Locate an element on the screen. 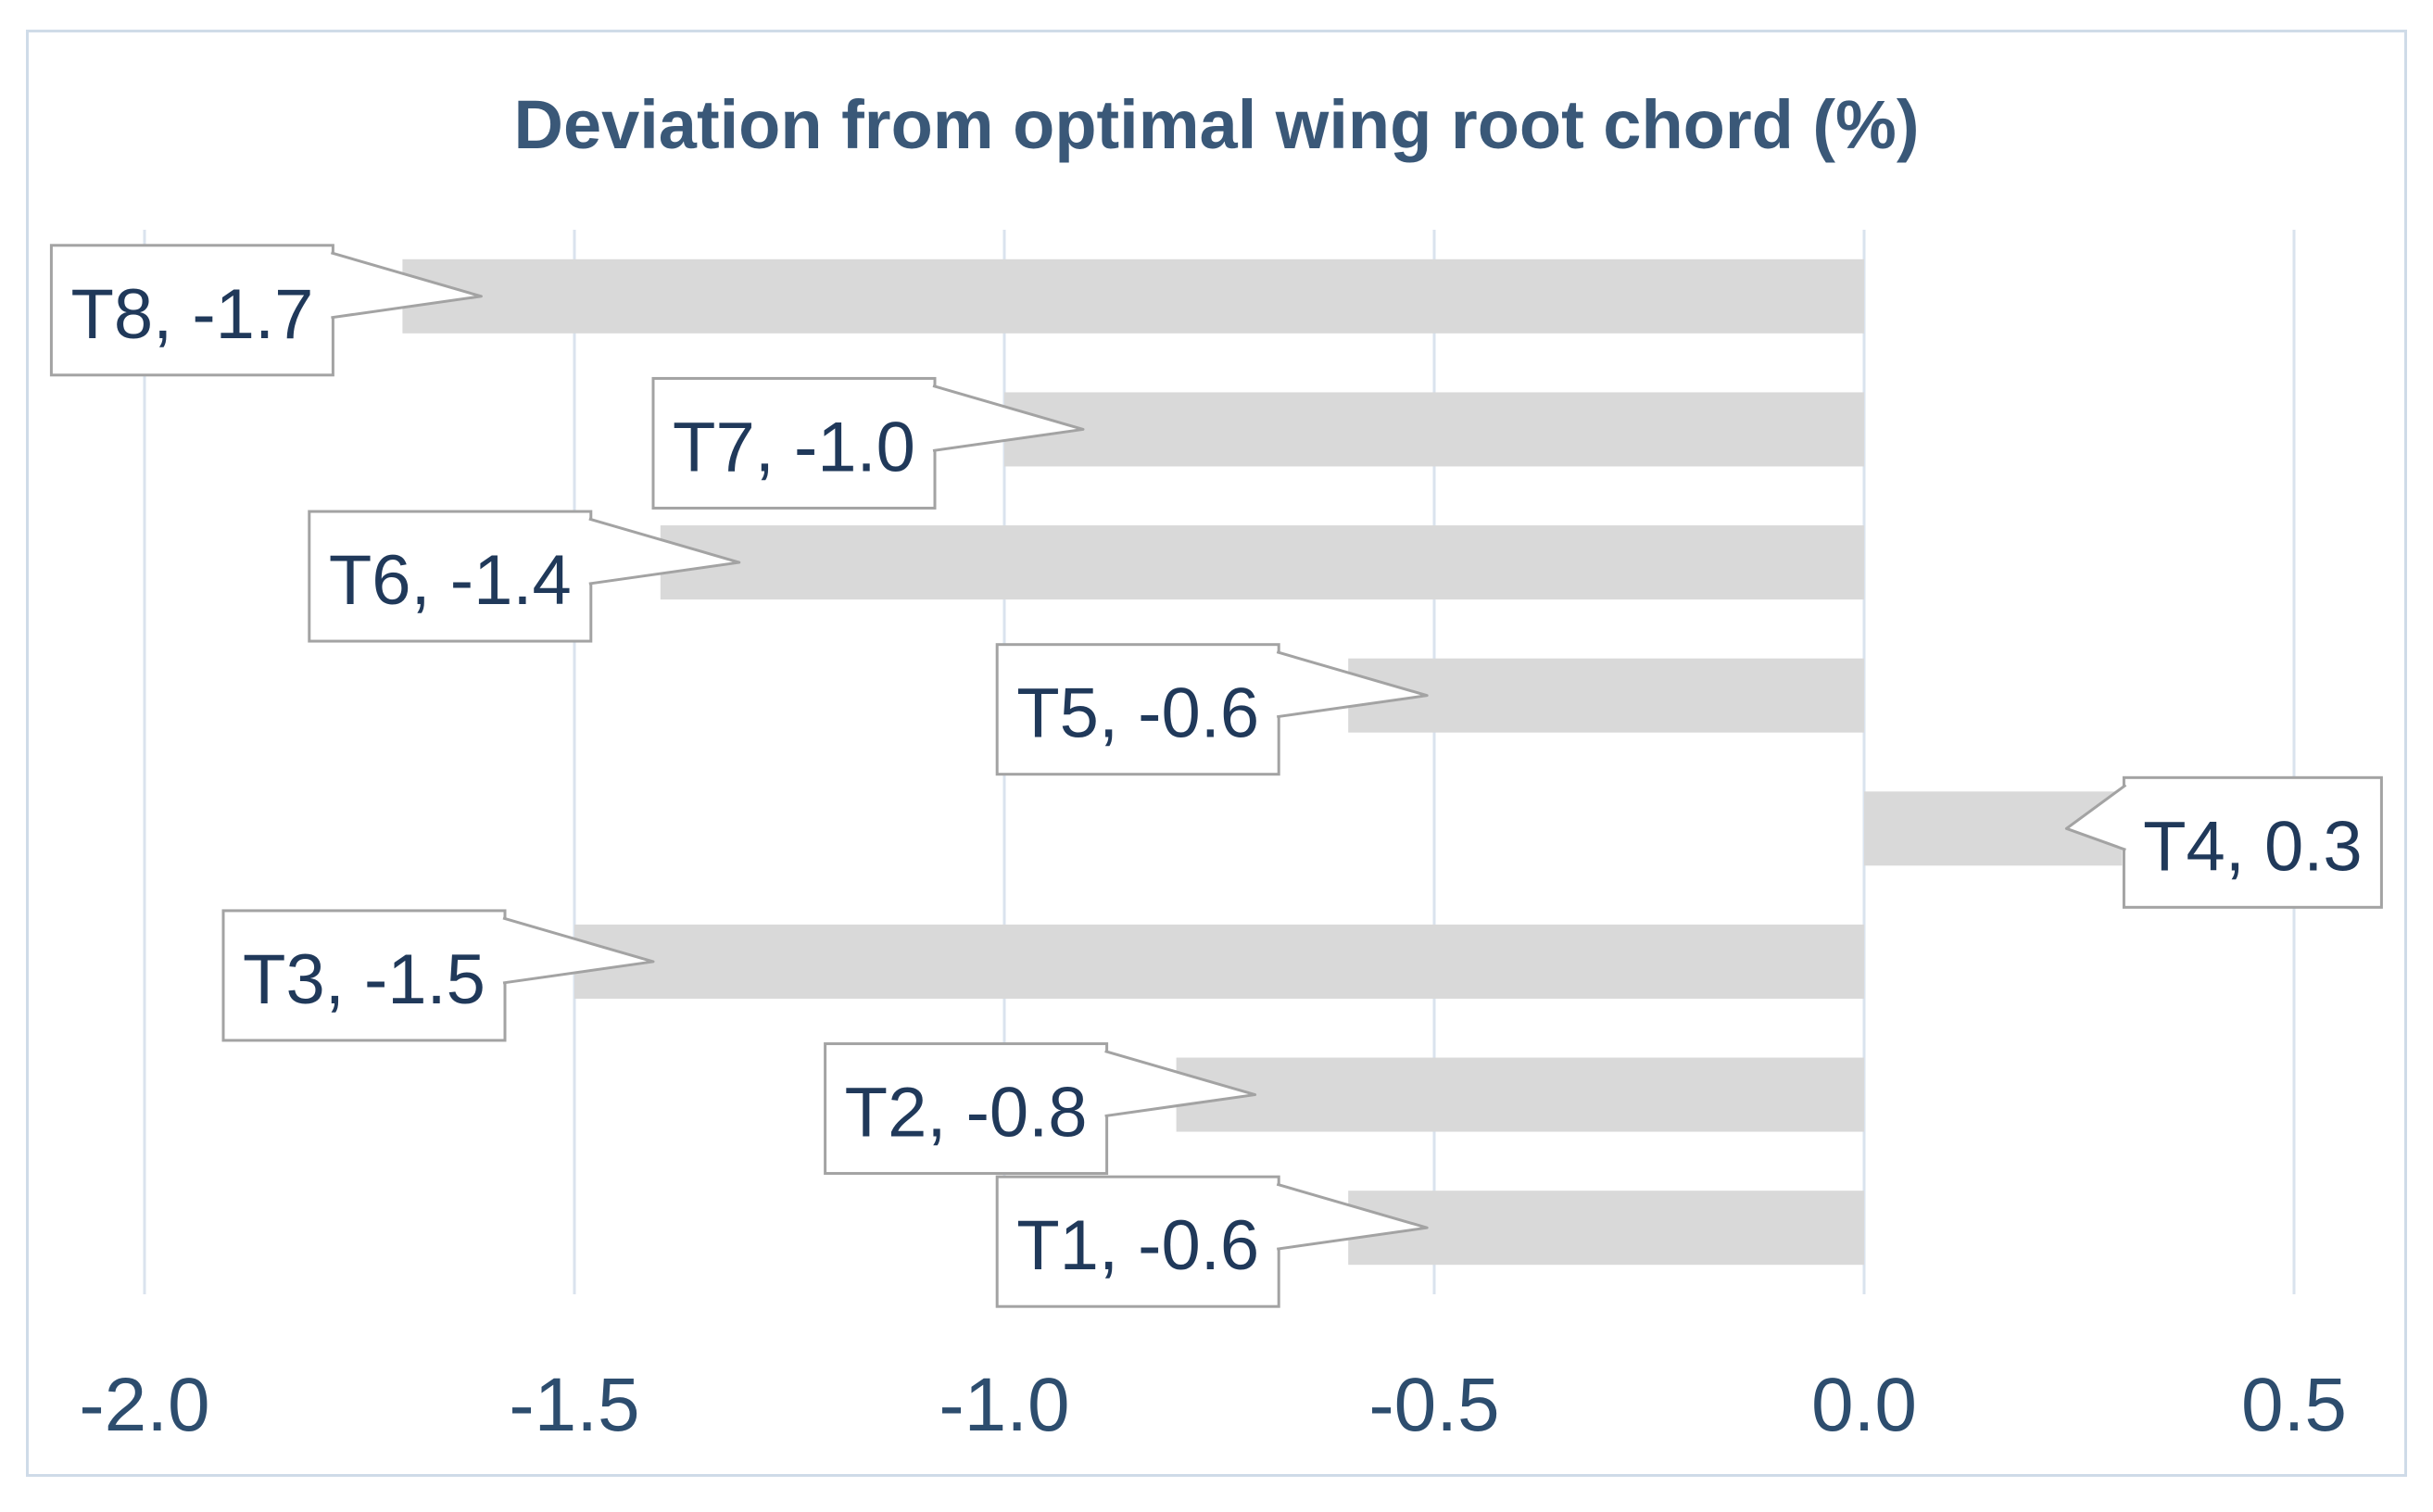 The height and width of the screenshot is (1512, 2433). data-label-text-T7: T7, -1.0 is located at coordinates (794, 447).